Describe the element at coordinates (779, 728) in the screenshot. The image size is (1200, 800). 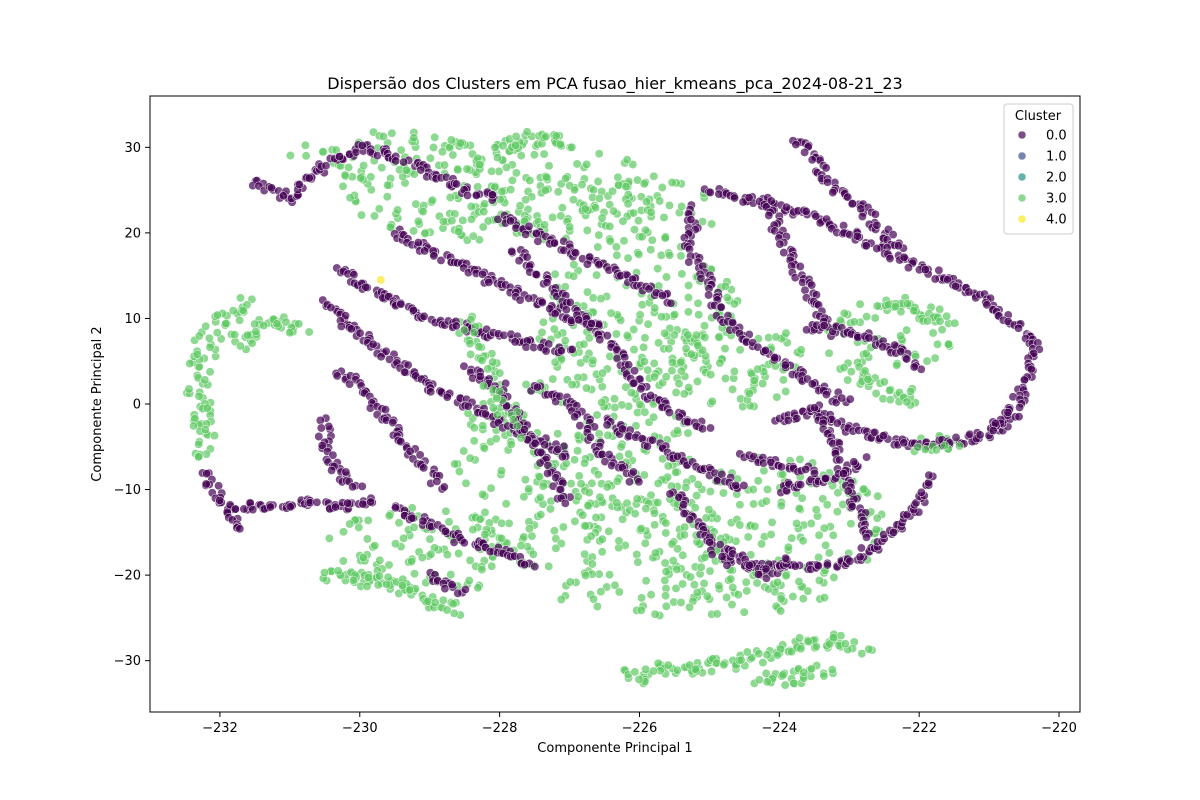
I see `x-tick-label: −224` at that location.